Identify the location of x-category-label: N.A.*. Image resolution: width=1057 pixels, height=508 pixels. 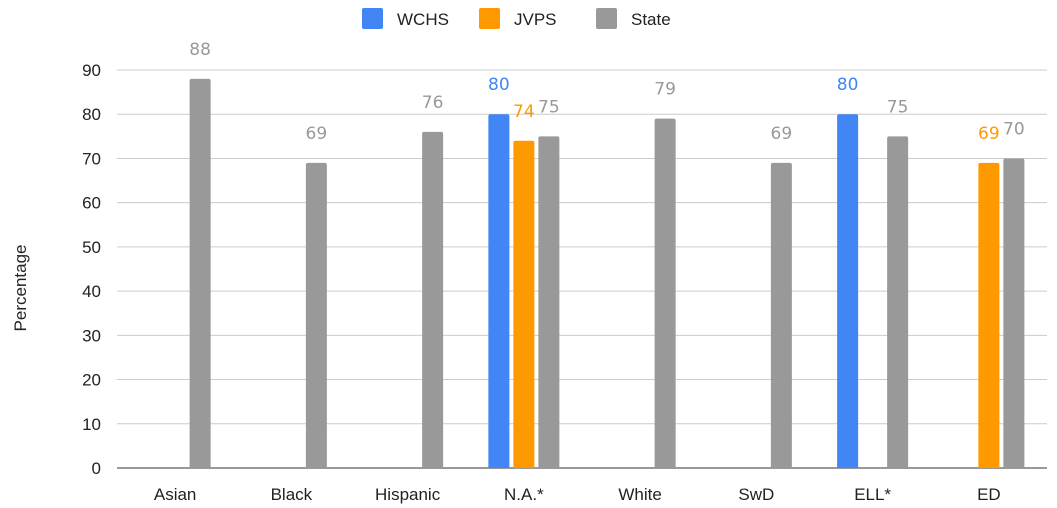
(524, 494).